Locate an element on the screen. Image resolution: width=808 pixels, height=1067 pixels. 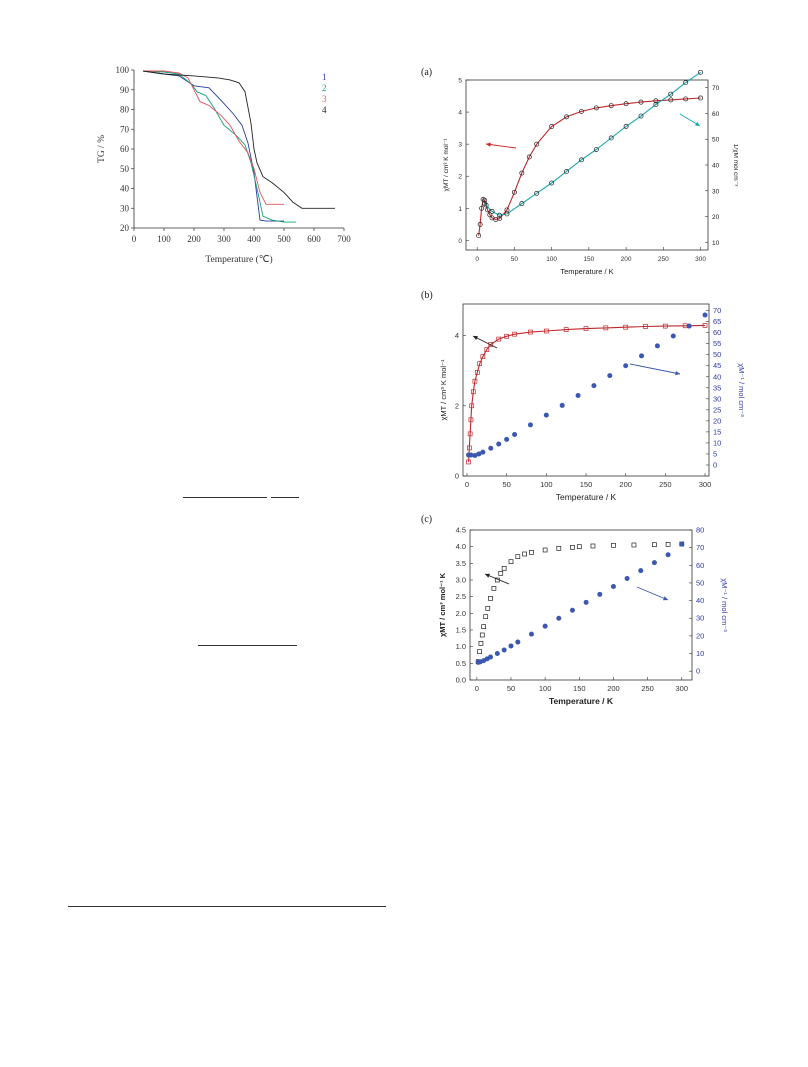
b-y2-tick-label: 25 is located at coordinates (717, 409).